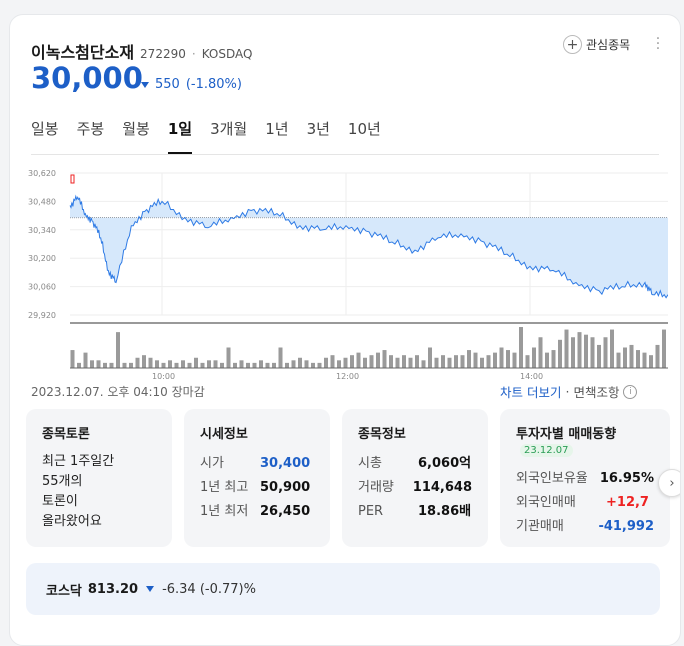  I want to click on row-value: 16.95%, so click(626, 478).